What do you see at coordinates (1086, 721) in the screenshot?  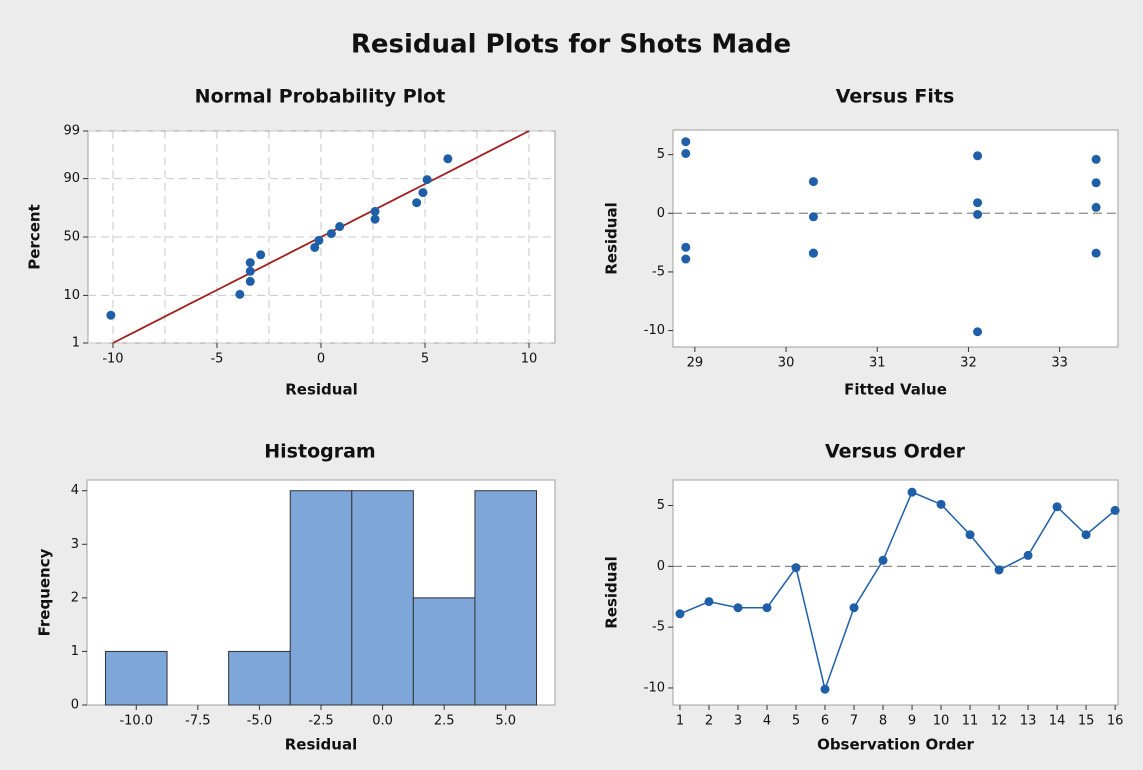 I see `x-tick-label: 15` at bounding box center [1086, 721].